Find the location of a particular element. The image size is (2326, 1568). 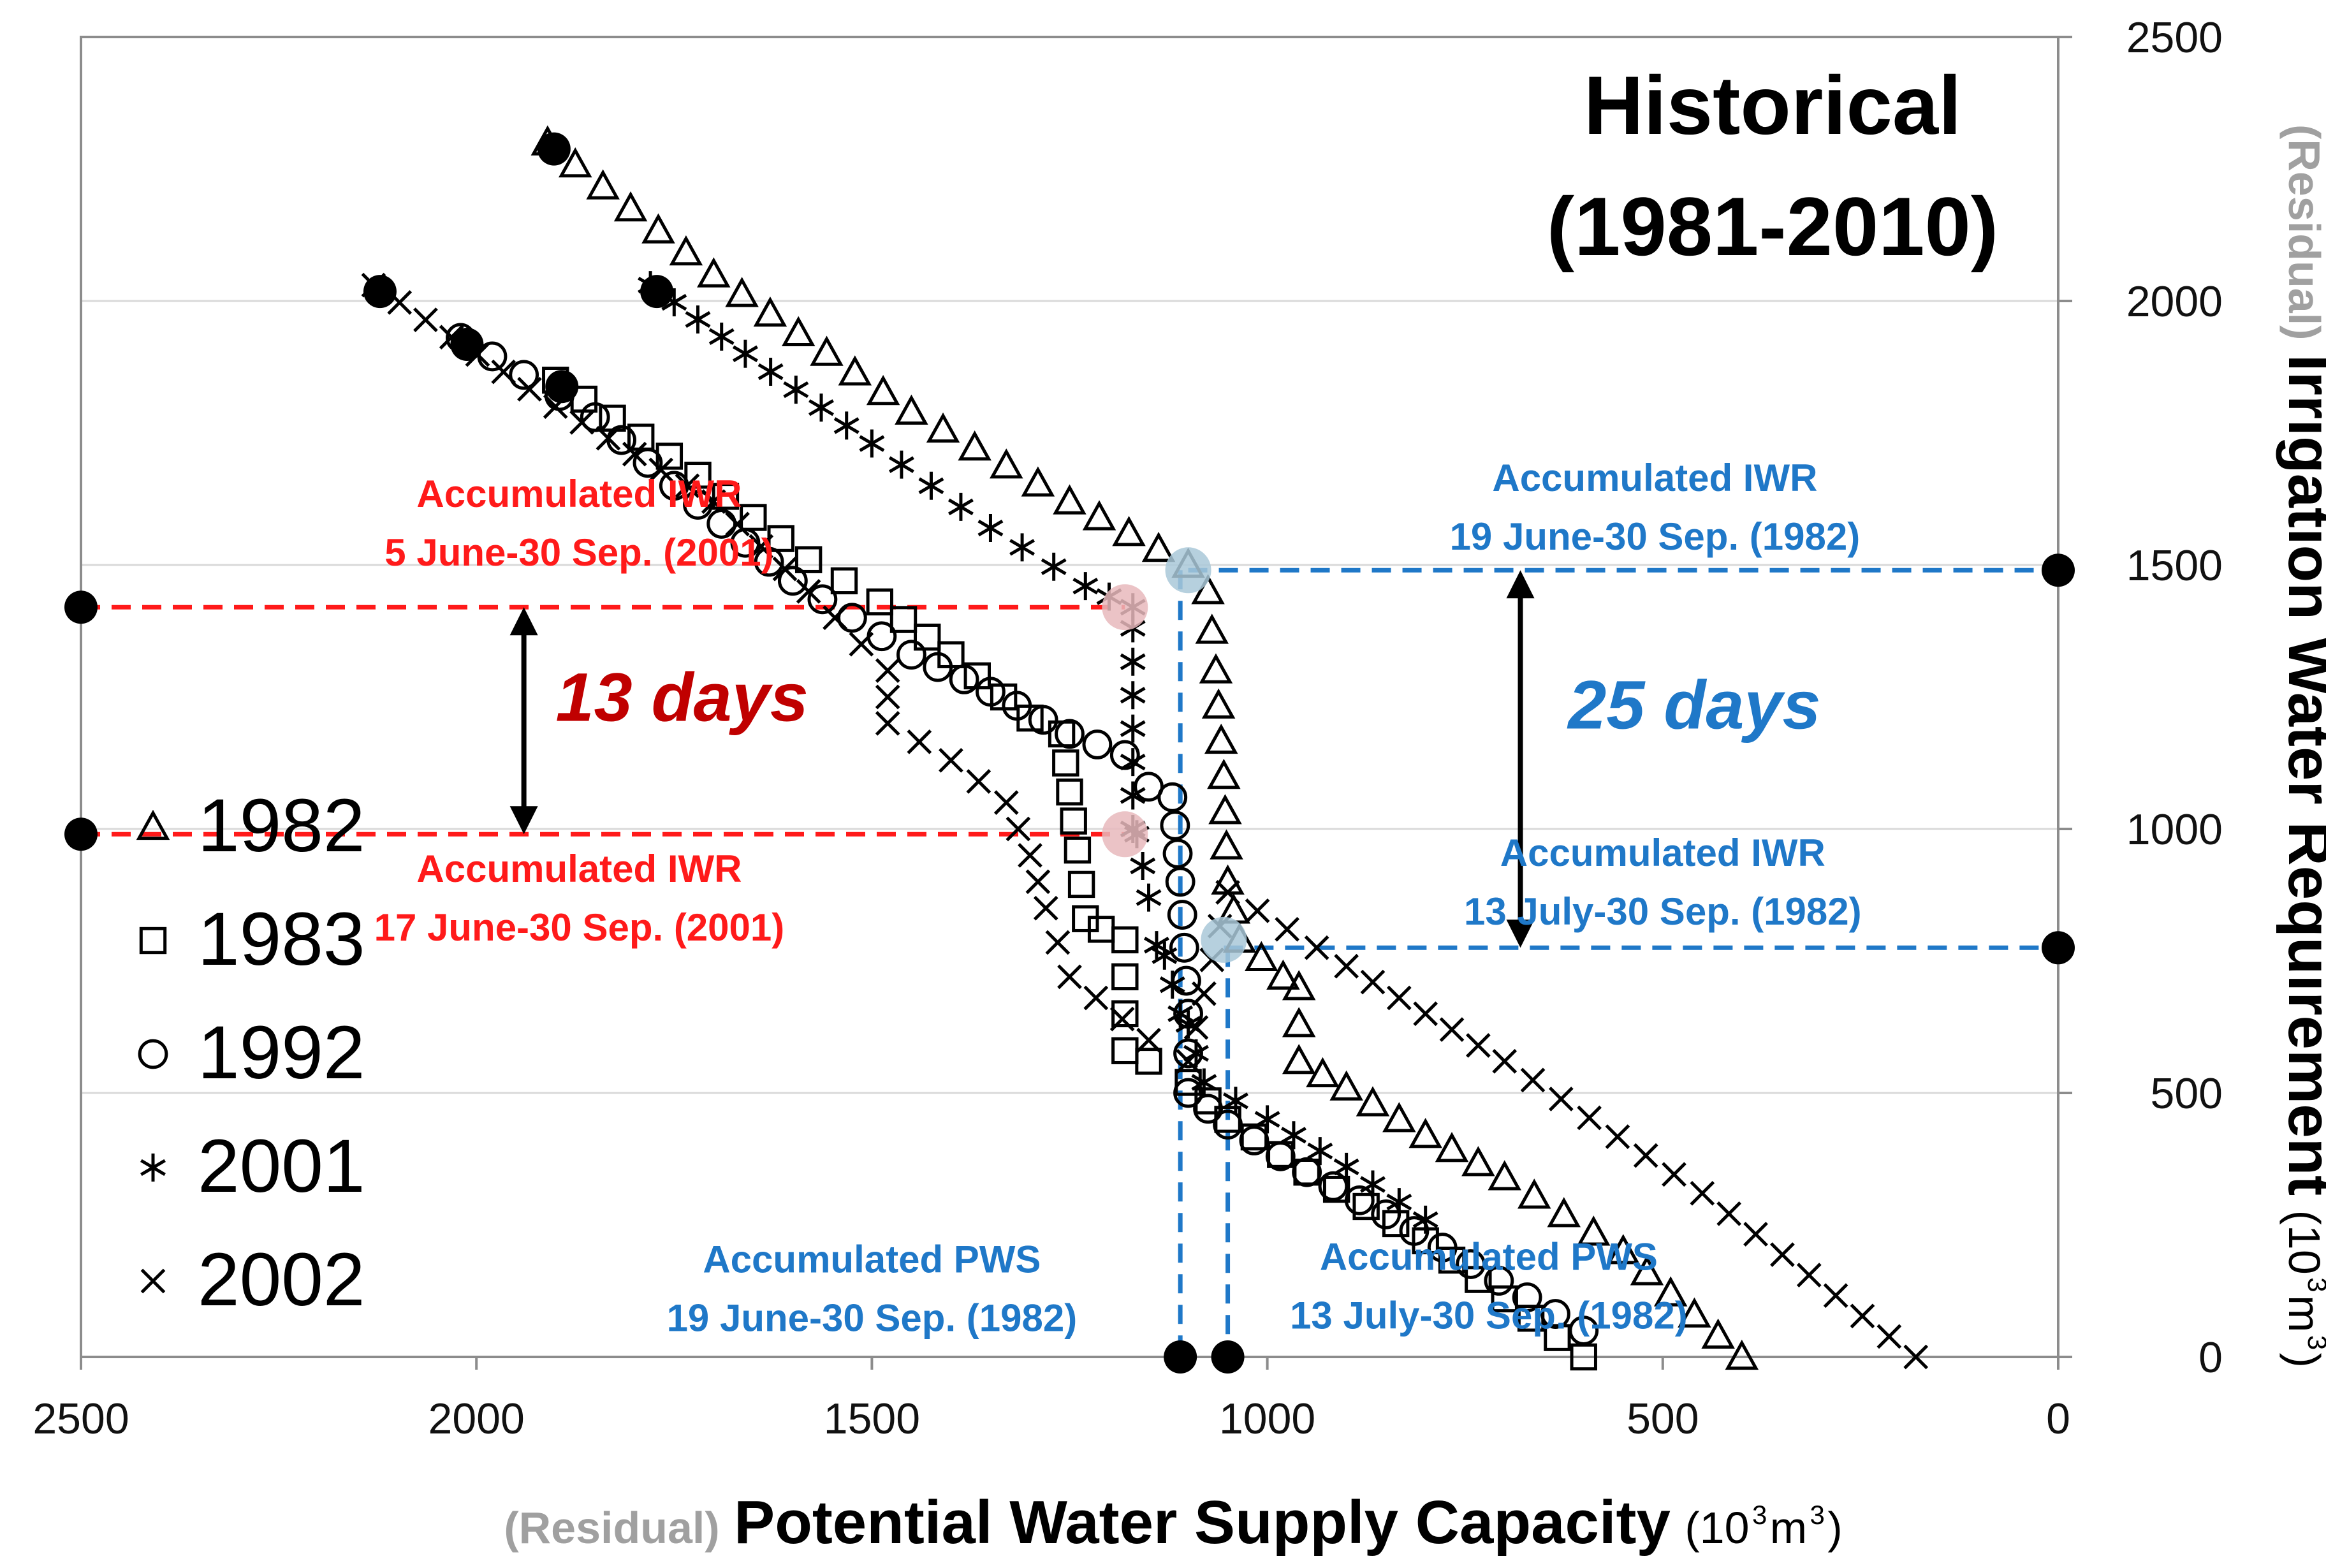

duration-arrows: 13 days 25 days is located at coordinates (1165, 759).